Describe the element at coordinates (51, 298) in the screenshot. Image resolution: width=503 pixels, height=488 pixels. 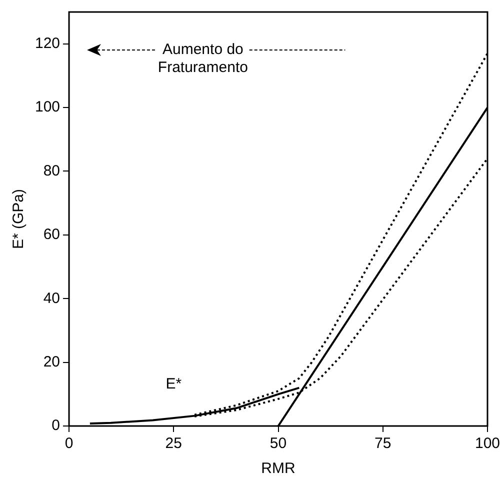
I see `y-tick-label: 40` at that location.